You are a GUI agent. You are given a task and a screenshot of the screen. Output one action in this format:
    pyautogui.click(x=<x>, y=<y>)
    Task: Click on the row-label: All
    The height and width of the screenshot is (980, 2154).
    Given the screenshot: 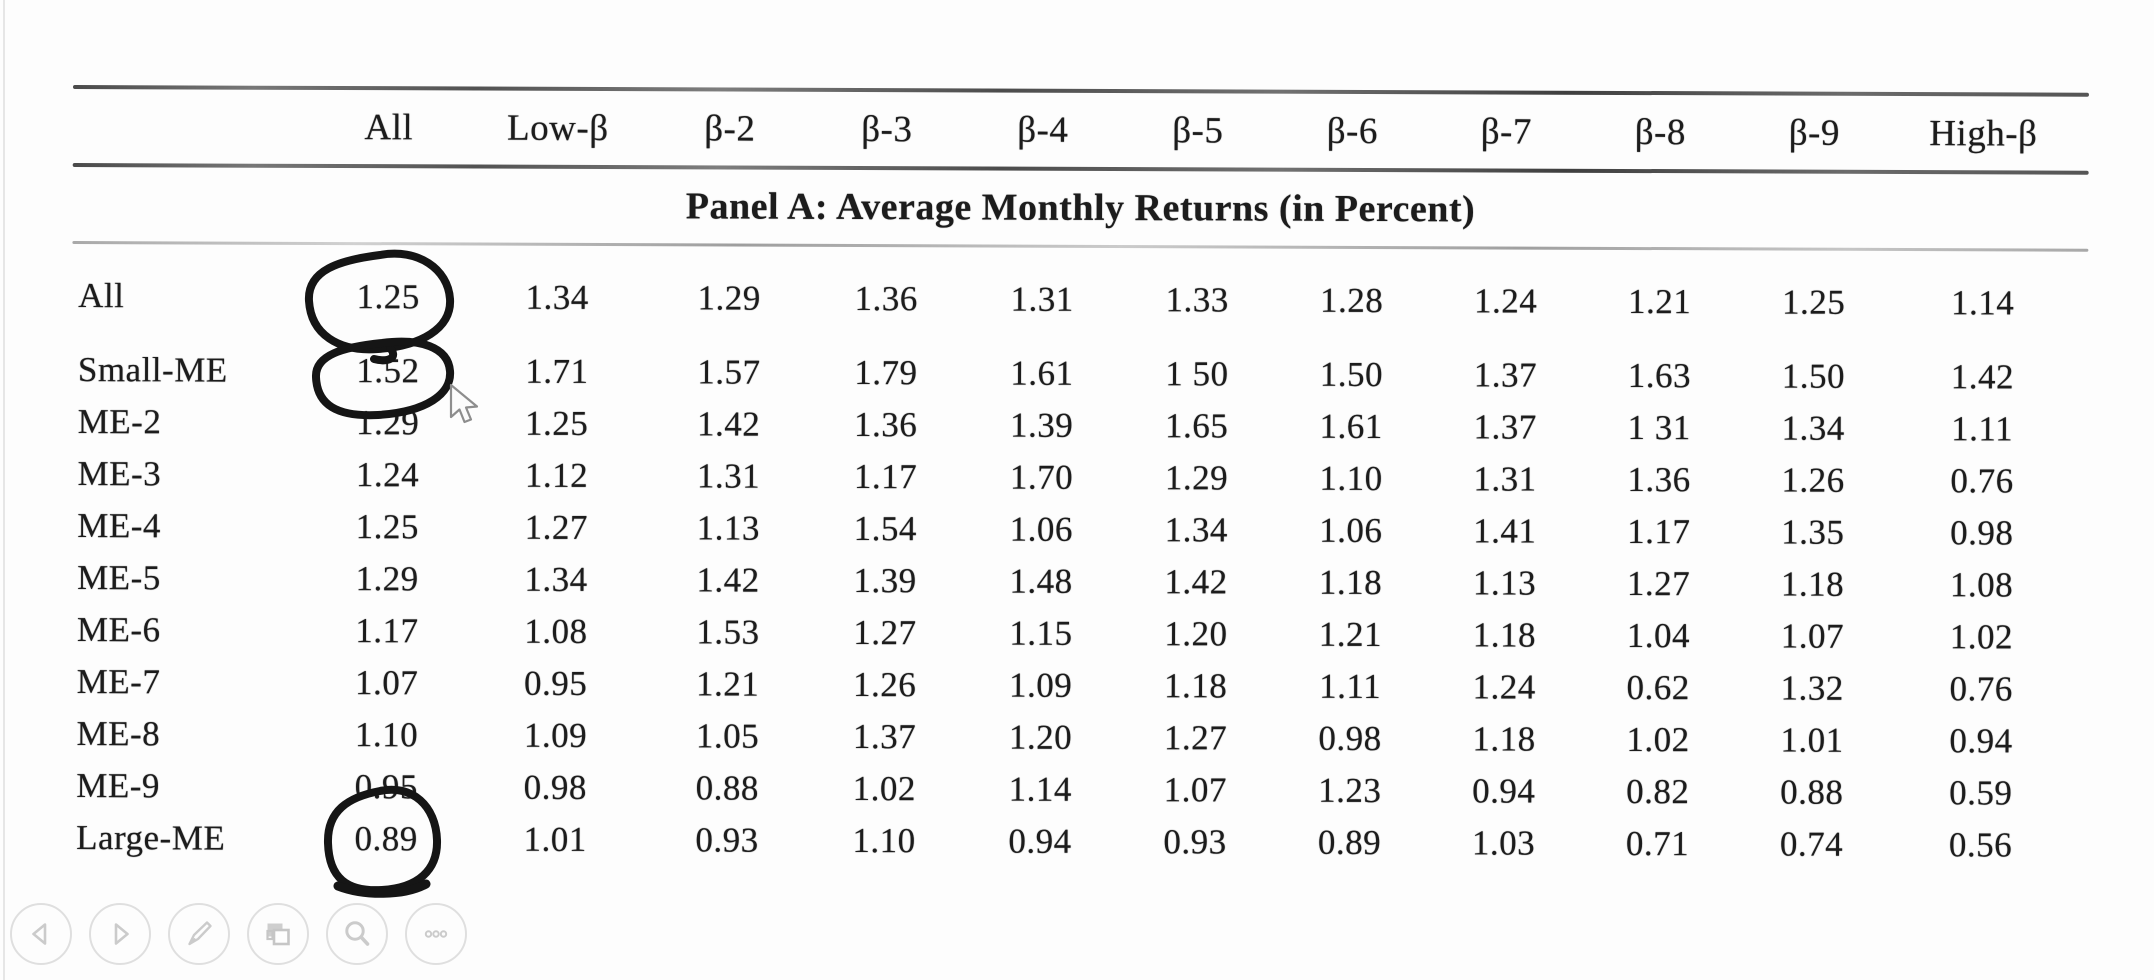 What is the action you would take?
    pyautogui.click(x=101, y=296)
    